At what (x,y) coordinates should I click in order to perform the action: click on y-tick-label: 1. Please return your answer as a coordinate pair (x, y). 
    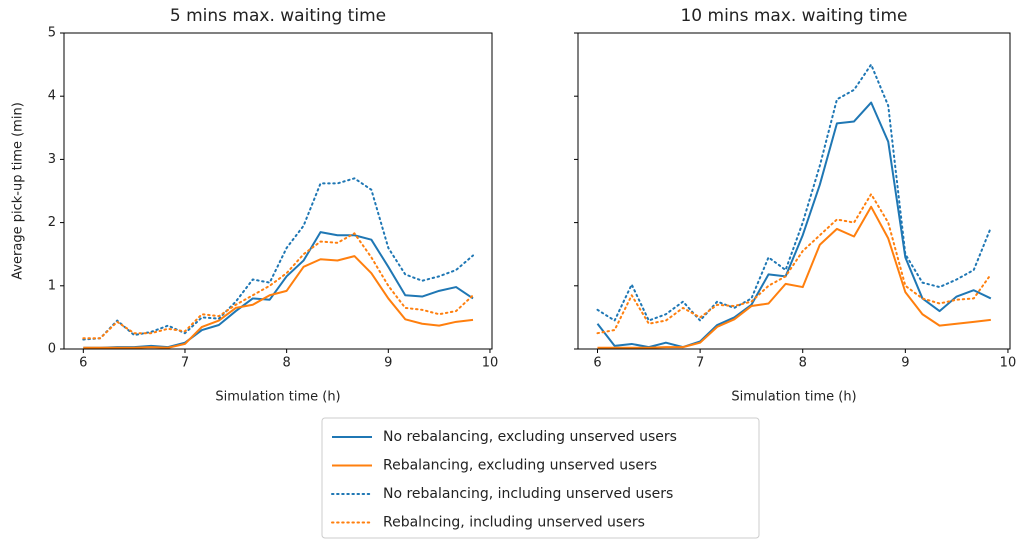
    Looking at the image, I should click on (52, 285).